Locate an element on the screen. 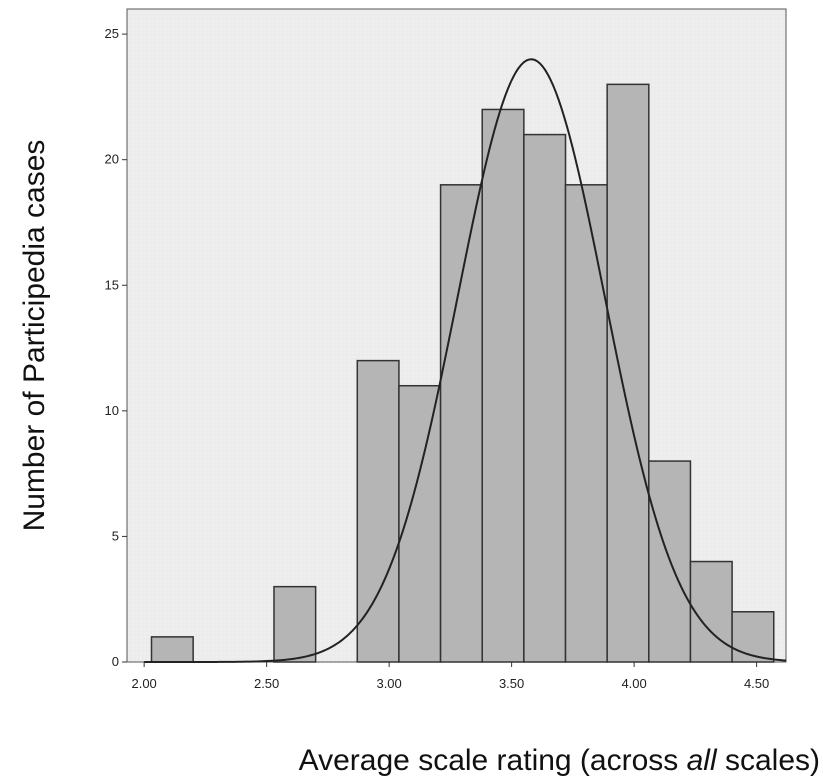 Image resolution: width=823 pixels, height=784 pixels. y-axis-title: Number of Participedia cases is located at coordinates (34, 336).